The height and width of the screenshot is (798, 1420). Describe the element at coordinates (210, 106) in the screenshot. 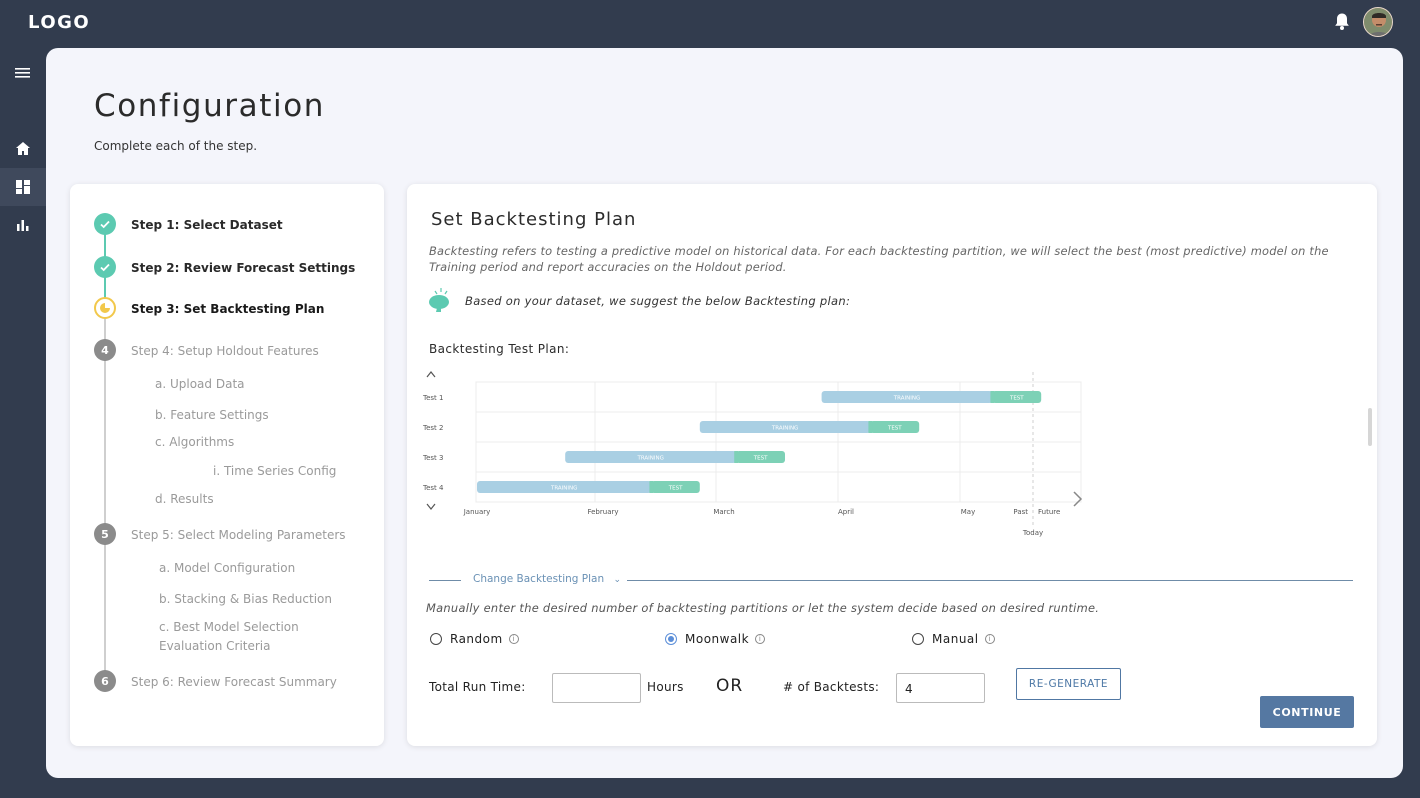

I see `page-title: Configuration` at that location.